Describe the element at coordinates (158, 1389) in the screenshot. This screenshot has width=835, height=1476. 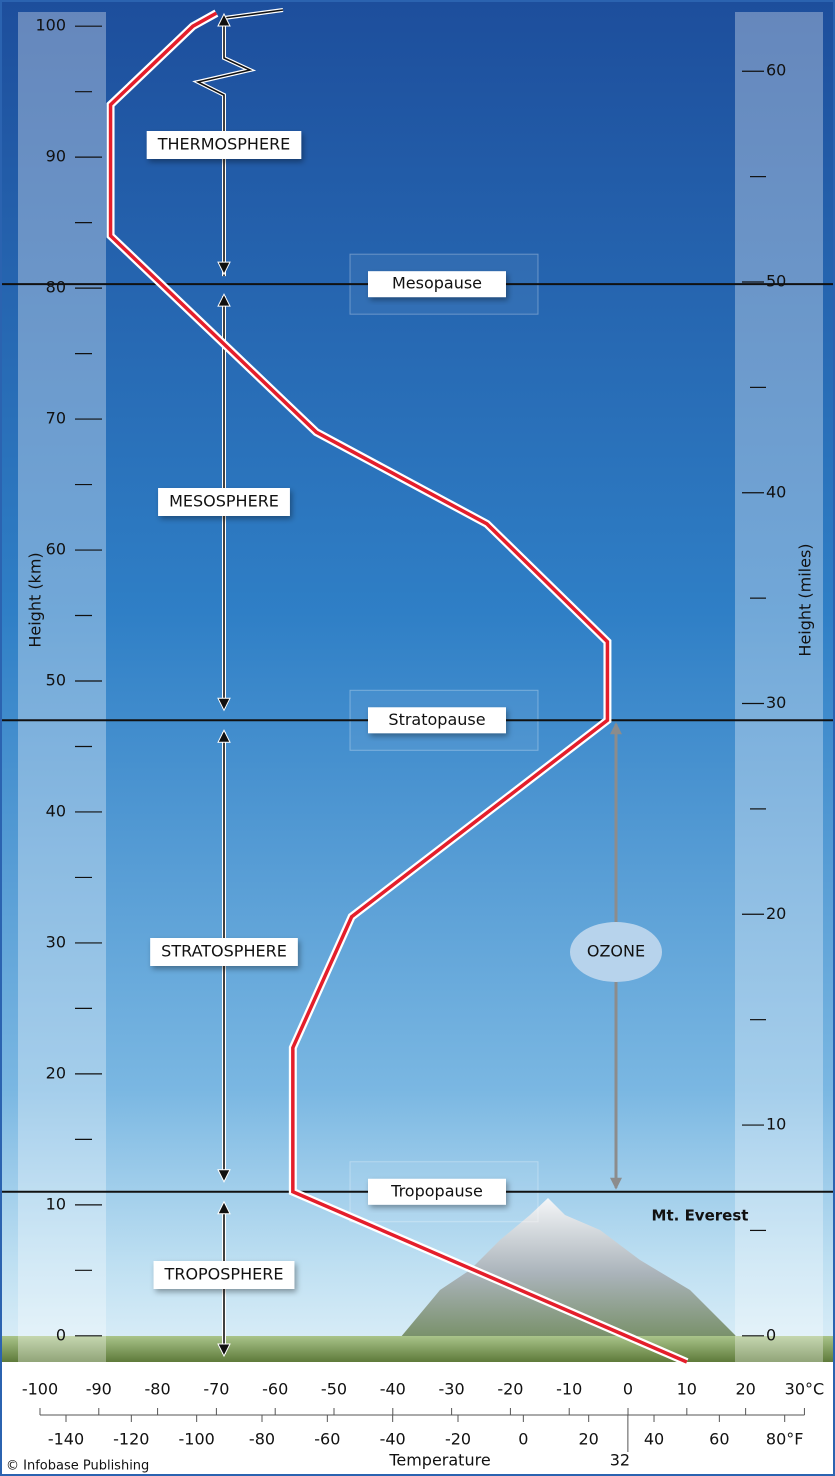
I see `x-tick-label: -80` at that location.